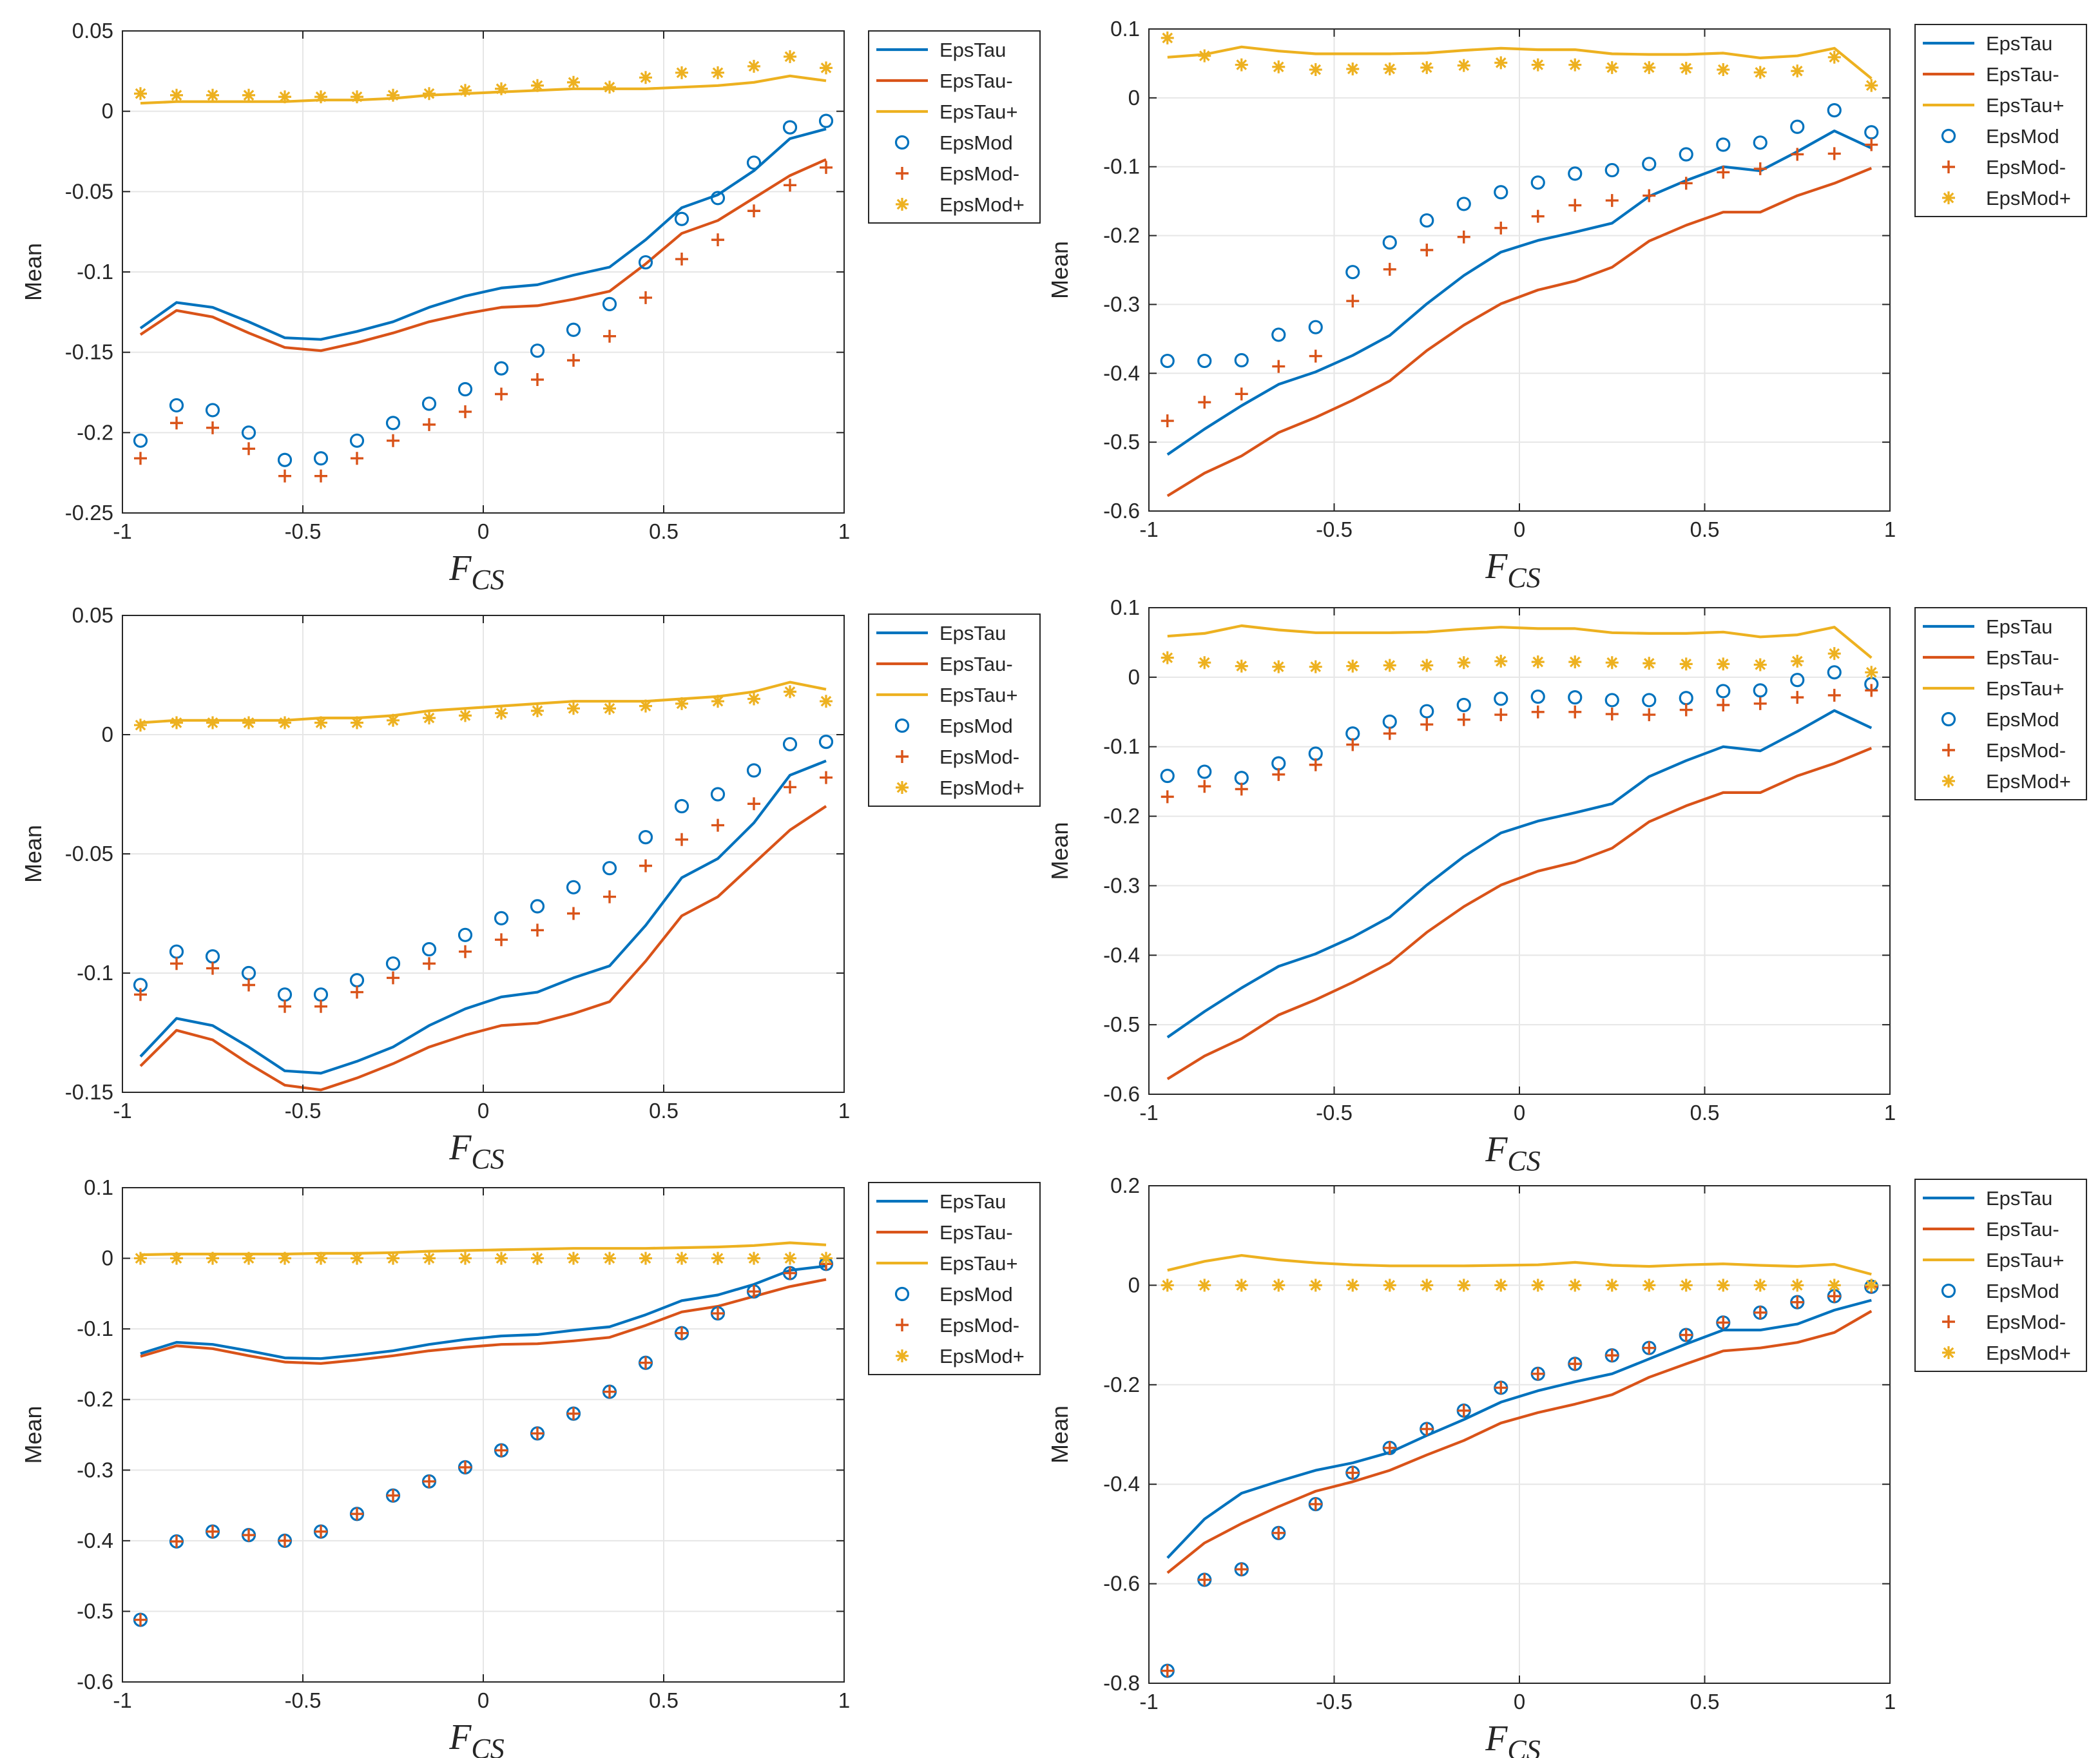 This screenshot has height=1758, width=2100. I want to click on x-tick-label: 1, so click(844, 1700).